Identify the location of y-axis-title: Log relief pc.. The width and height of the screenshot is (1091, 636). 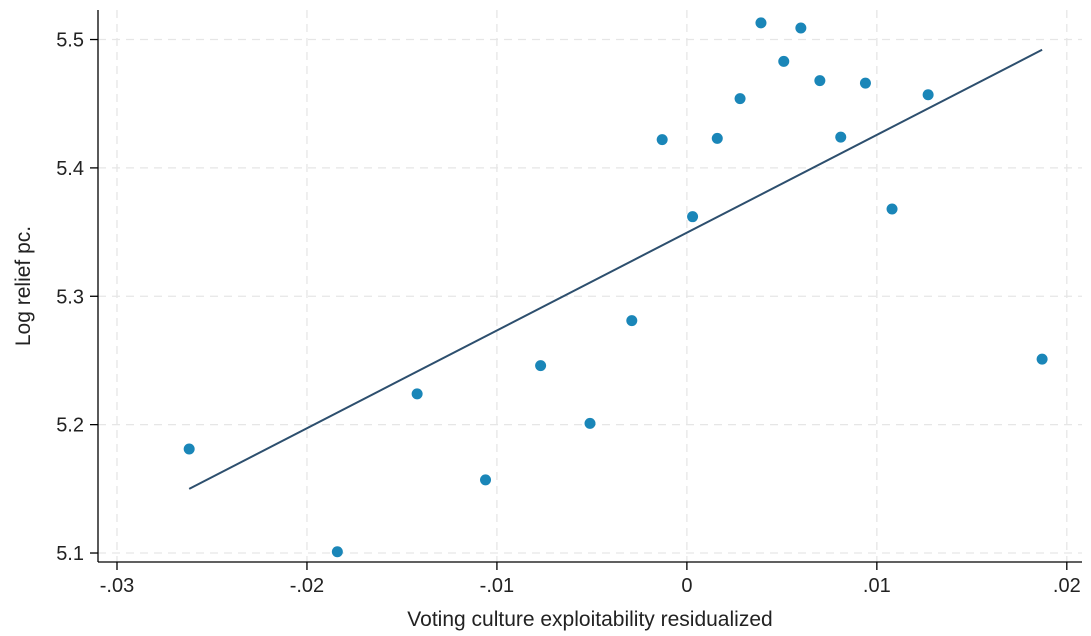
(23, 286).